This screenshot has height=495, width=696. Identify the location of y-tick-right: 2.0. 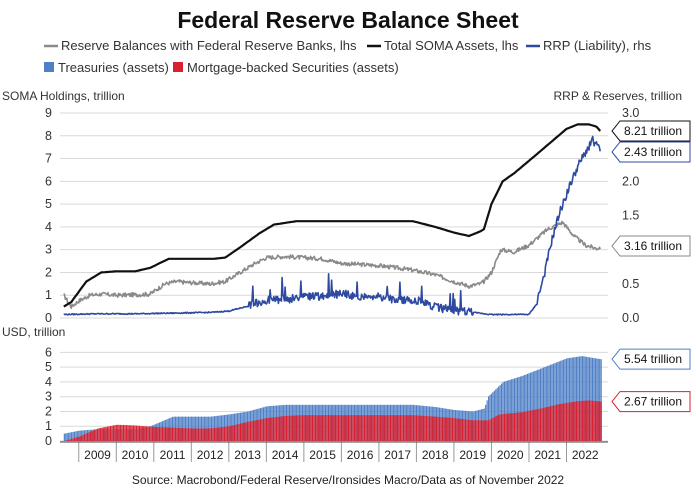
(630, 181).